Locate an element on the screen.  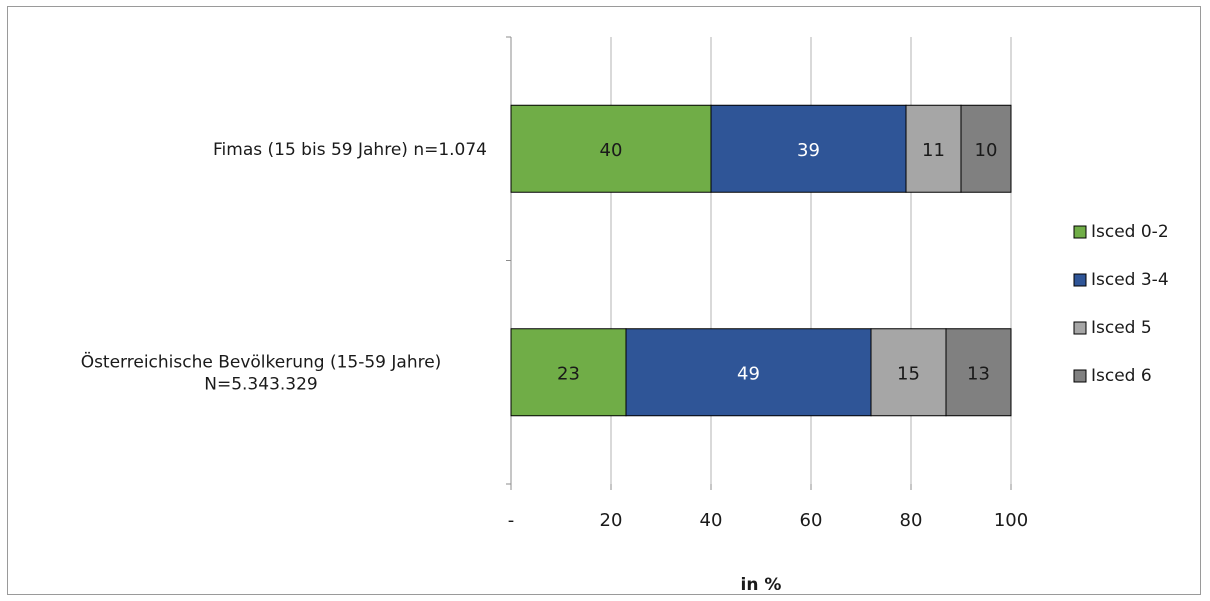
bar-value-label: 39 is located at coordinates (808, 150).